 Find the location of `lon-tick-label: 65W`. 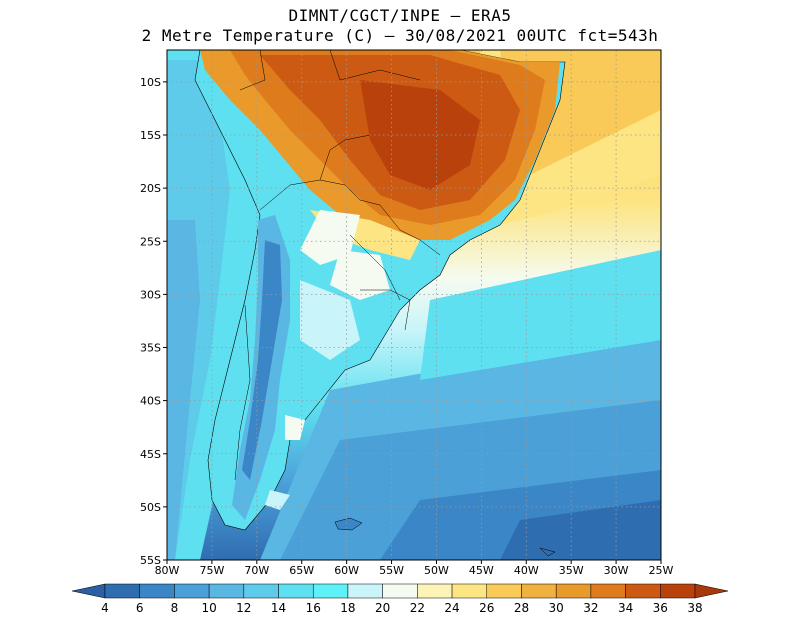

lon-tick-label: 65W is located at coordinates (301, 570).